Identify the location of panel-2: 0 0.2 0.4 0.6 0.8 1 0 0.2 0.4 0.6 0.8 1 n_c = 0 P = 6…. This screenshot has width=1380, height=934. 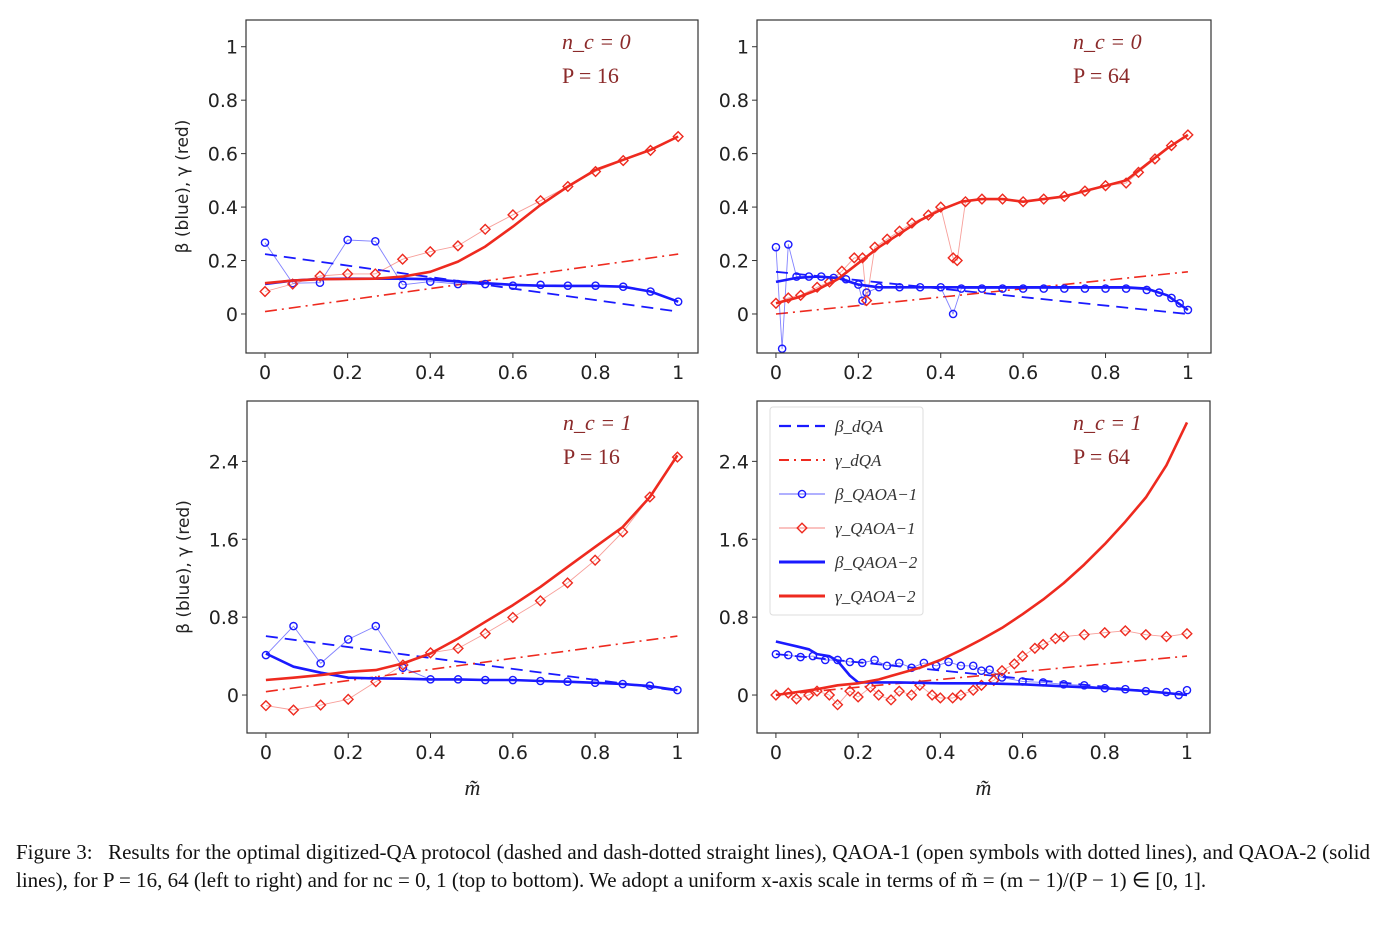
(965, 201).